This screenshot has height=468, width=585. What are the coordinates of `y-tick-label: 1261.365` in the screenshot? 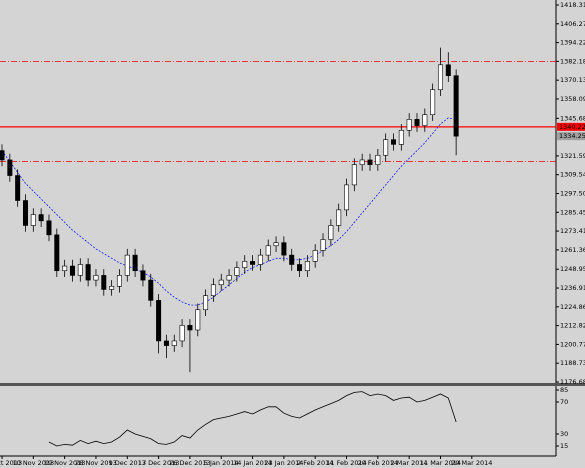 It's located at (572, 250).